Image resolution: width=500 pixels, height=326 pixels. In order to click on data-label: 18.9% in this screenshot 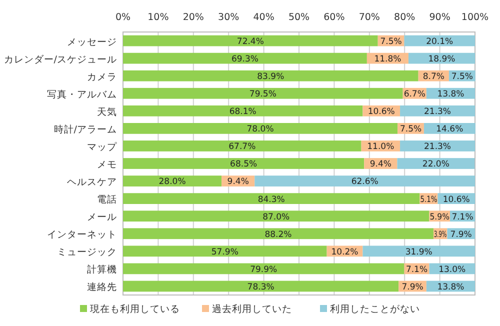, I will do `click(442, 59)`.